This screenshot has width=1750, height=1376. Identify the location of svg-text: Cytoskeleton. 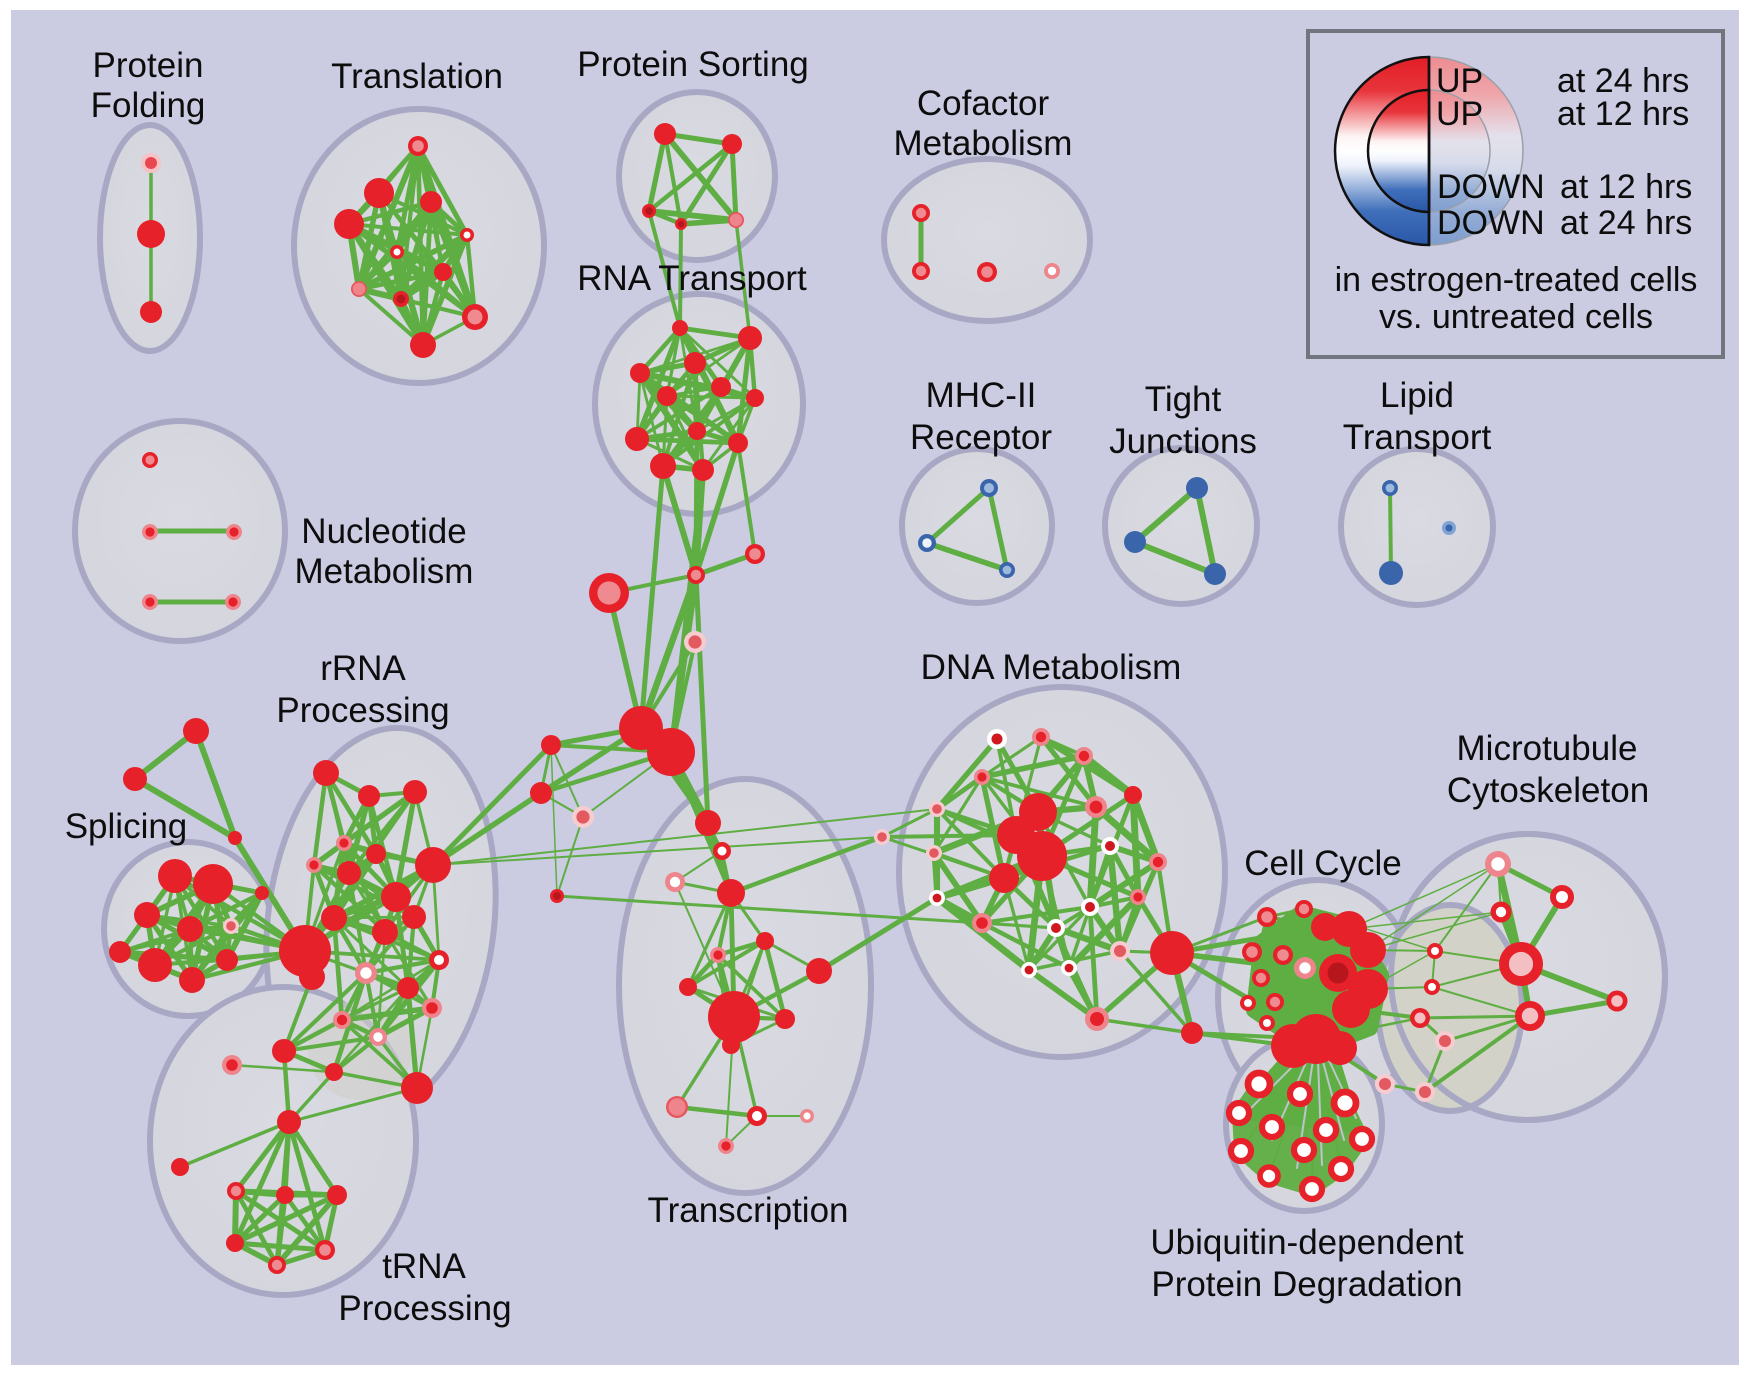
(1548, 790).